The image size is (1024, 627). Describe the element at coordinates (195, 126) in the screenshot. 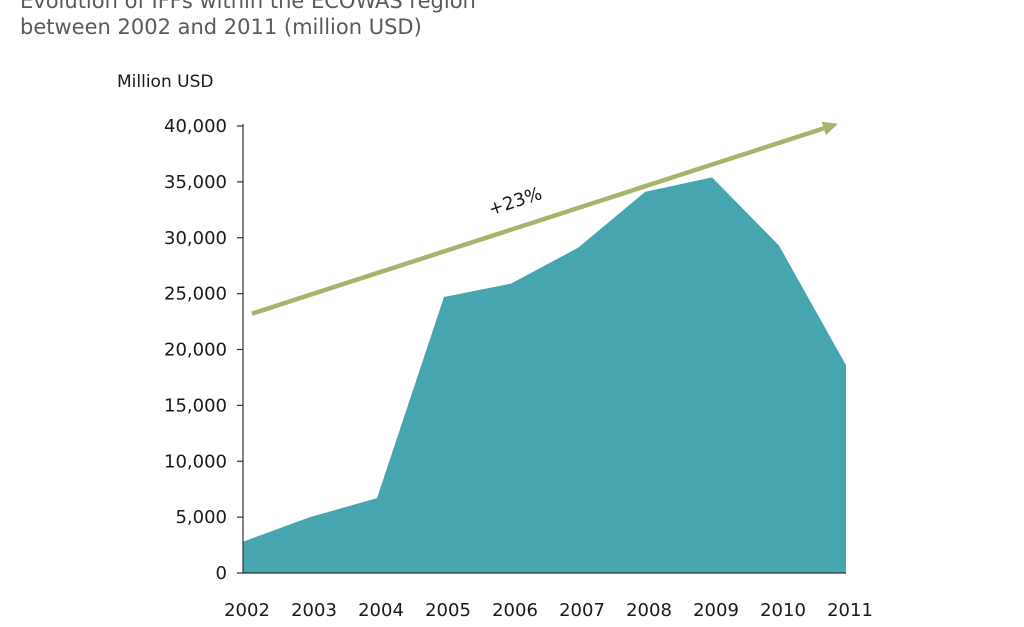

I see `y-tick-label: 40,000` at that location.